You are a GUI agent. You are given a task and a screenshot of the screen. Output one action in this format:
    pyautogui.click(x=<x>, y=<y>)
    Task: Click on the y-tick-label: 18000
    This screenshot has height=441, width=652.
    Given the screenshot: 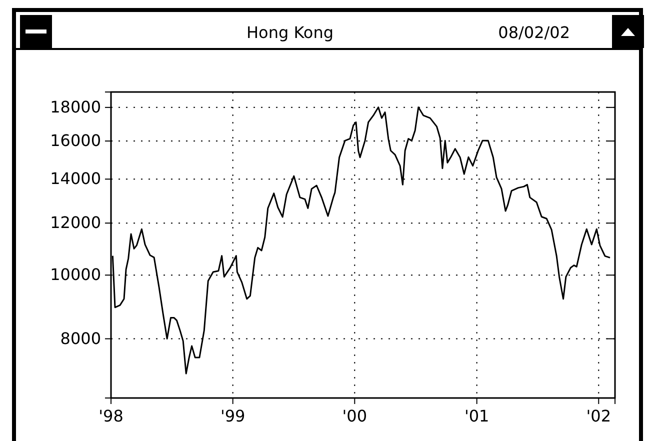 What is the action you would take?
    pyautogui.click(x=75, y=107)
    